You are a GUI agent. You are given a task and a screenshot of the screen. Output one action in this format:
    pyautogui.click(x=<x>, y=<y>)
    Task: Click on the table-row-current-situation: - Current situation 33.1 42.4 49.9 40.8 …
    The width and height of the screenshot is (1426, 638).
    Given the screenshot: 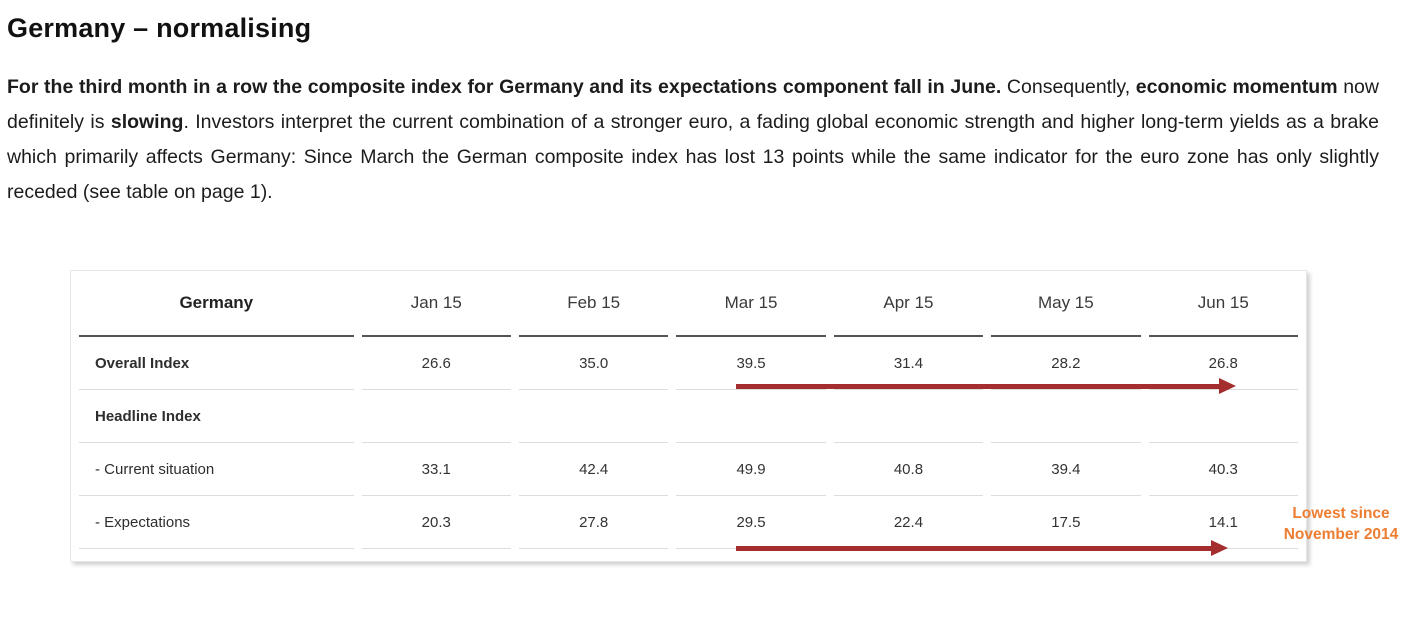 What is the action you would take?
    pyautogui.click(x=688, y=469)
    